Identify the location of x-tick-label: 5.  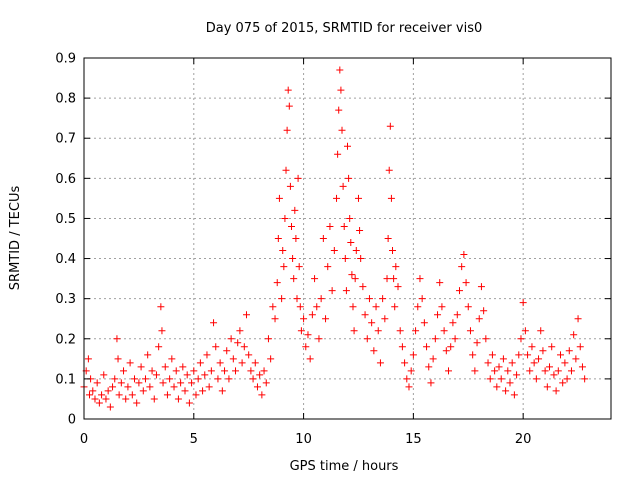
(194, 439).